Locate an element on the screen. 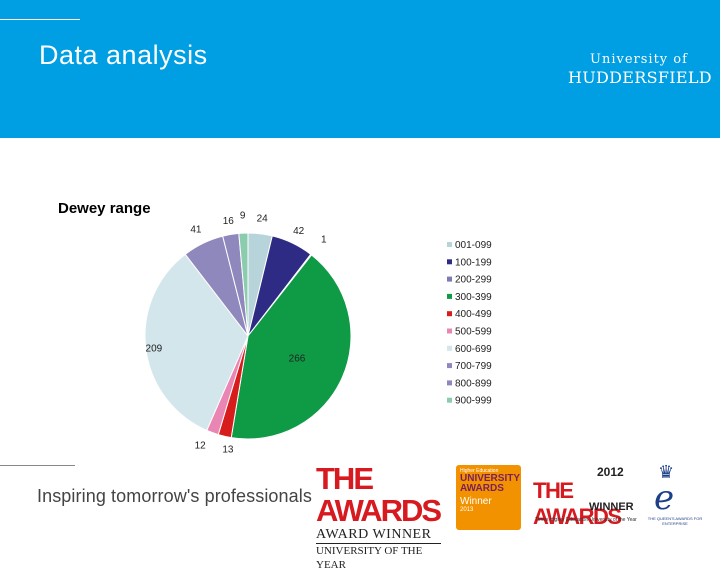  award3-year: 2012 is located at coordinates (610, 472).